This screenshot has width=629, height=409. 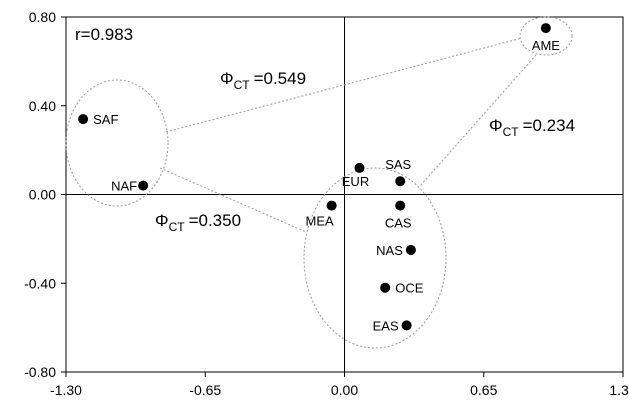 What do you see at coordinates (400, 205) in the screenshot?
I see `point-cas` at bounding box center [400, 205].